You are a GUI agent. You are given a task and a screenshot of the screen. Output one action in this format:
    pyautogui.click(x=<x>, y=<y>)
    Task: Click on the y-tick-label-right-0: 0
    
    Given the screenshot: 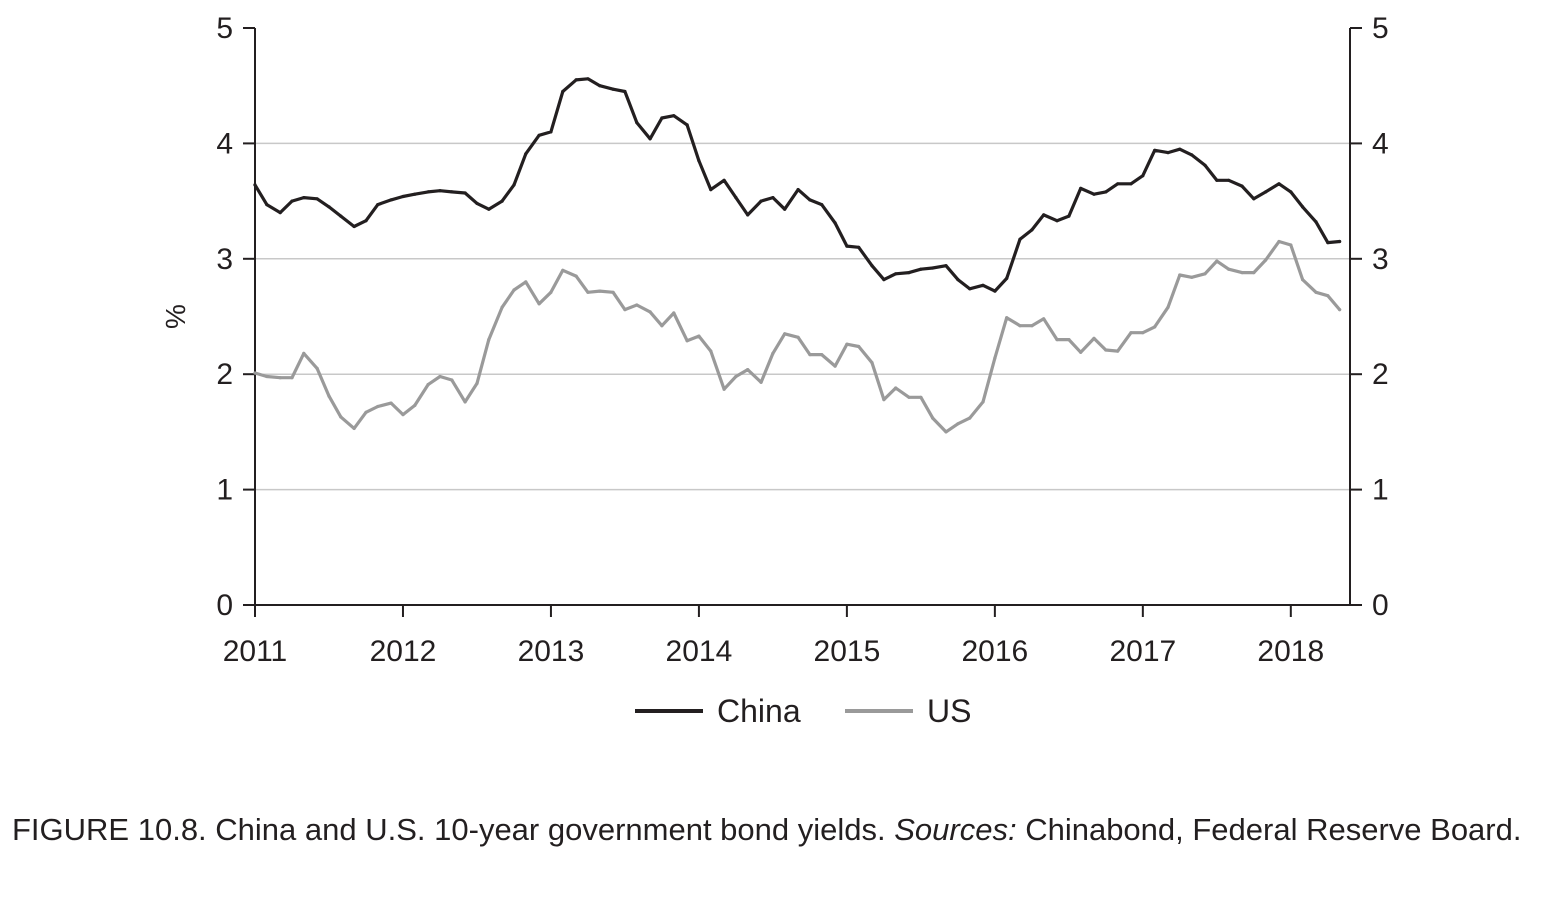 What is the action you would take?
    pyautogui.click(x=1380, y=605)
    